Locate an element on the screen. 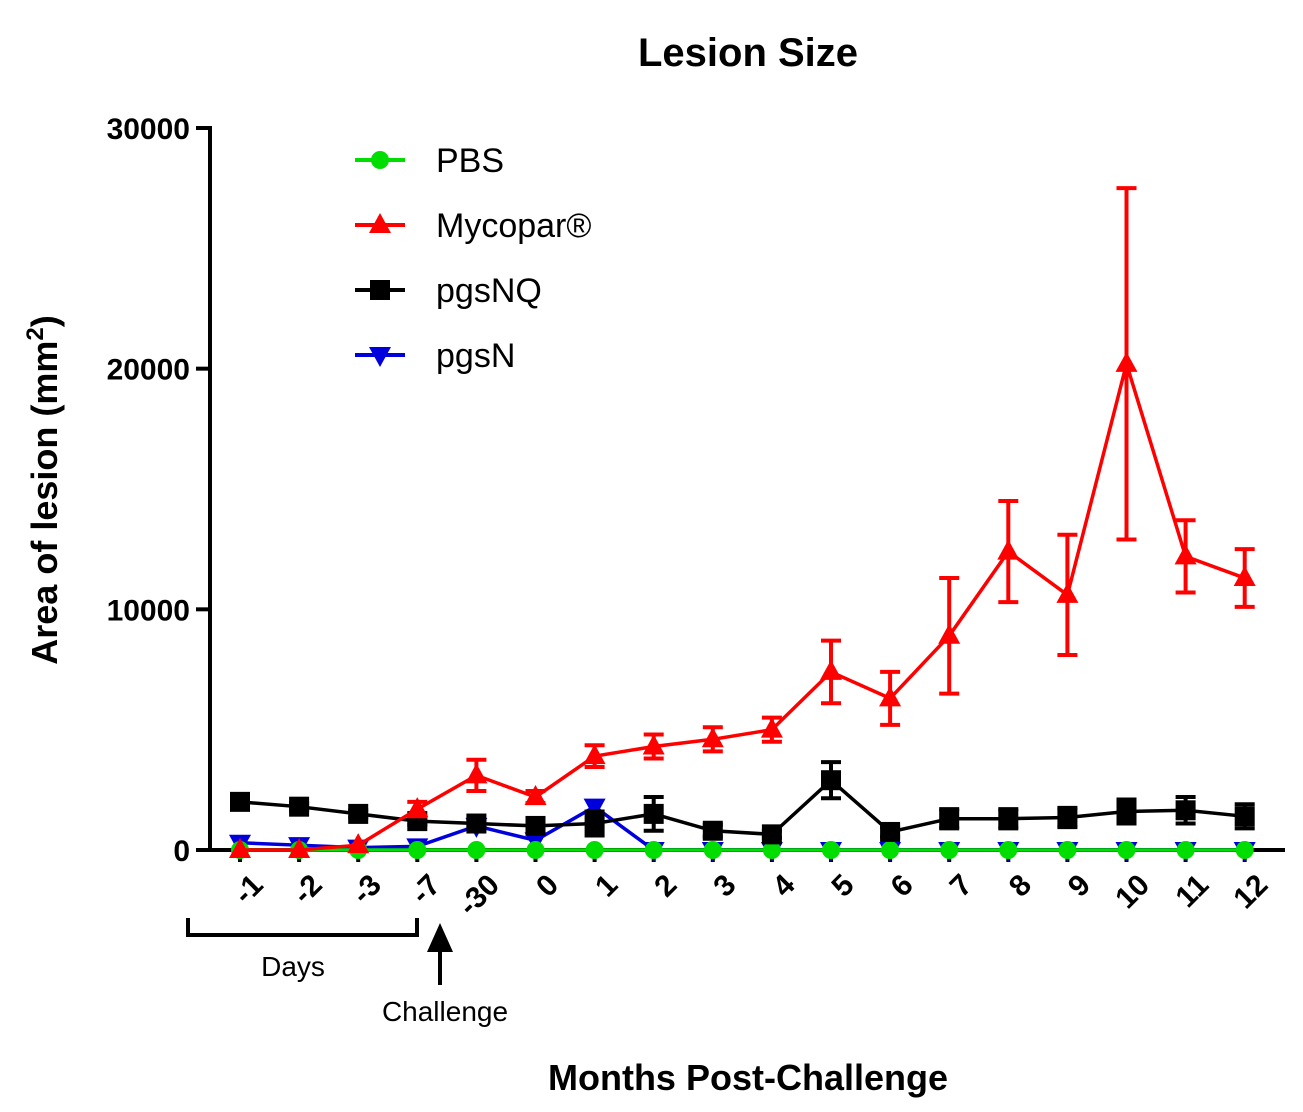  chart-title: Lesion Size is located at coordinates (748, 53).